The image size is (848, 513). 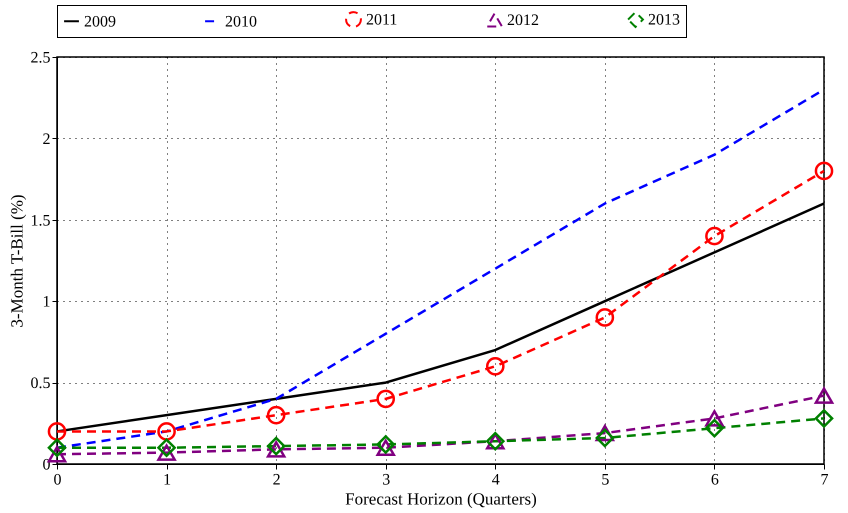 I want to click on y-tick-label: 2.5, so click(x=40, y=58).